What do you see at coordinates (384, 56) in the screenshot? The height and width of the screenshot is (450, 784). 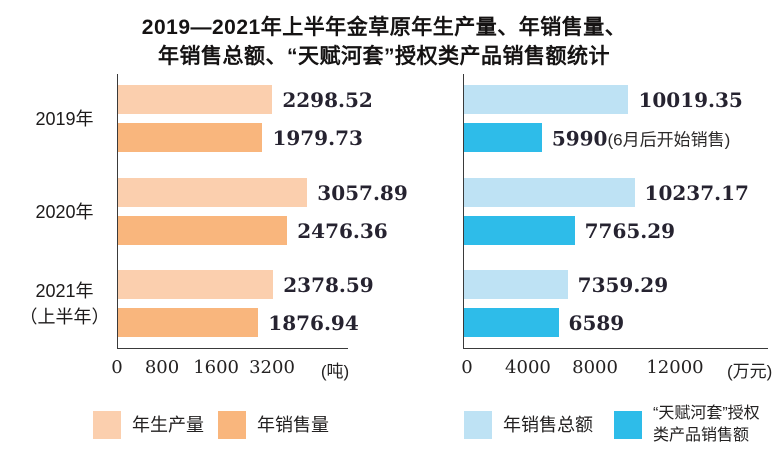 I see `chart-title-line2: 年销售总额、“天赋河套”授权类产品销售额统计` at bounding box center [384, 56].